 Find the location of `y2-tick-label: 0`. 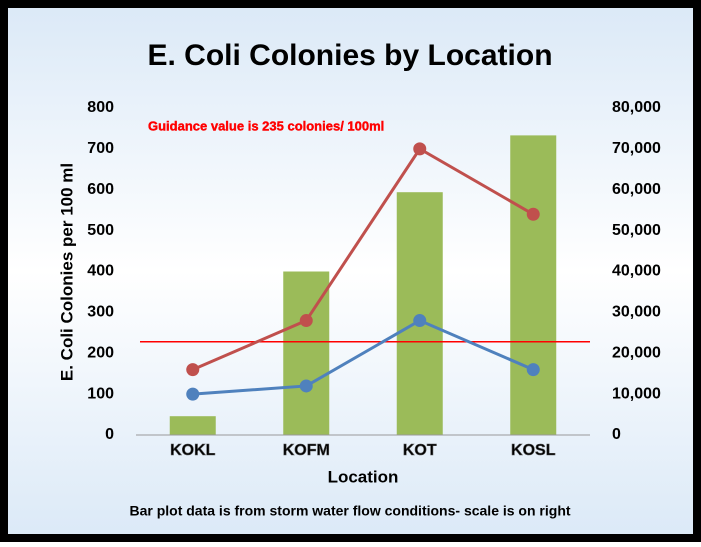

y2-tick-label: 0 is located at coordinates (616, 434).